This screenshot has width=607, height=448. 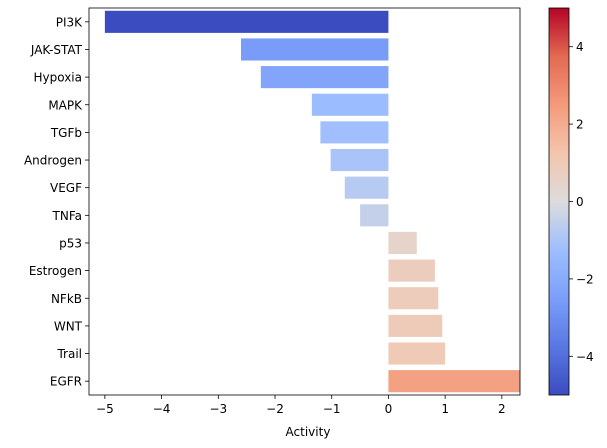 What do you see at coordinates (580, 202) in the screenshot?
I see `colorbar-tick-label: 0` at bounding box center [580, 202].